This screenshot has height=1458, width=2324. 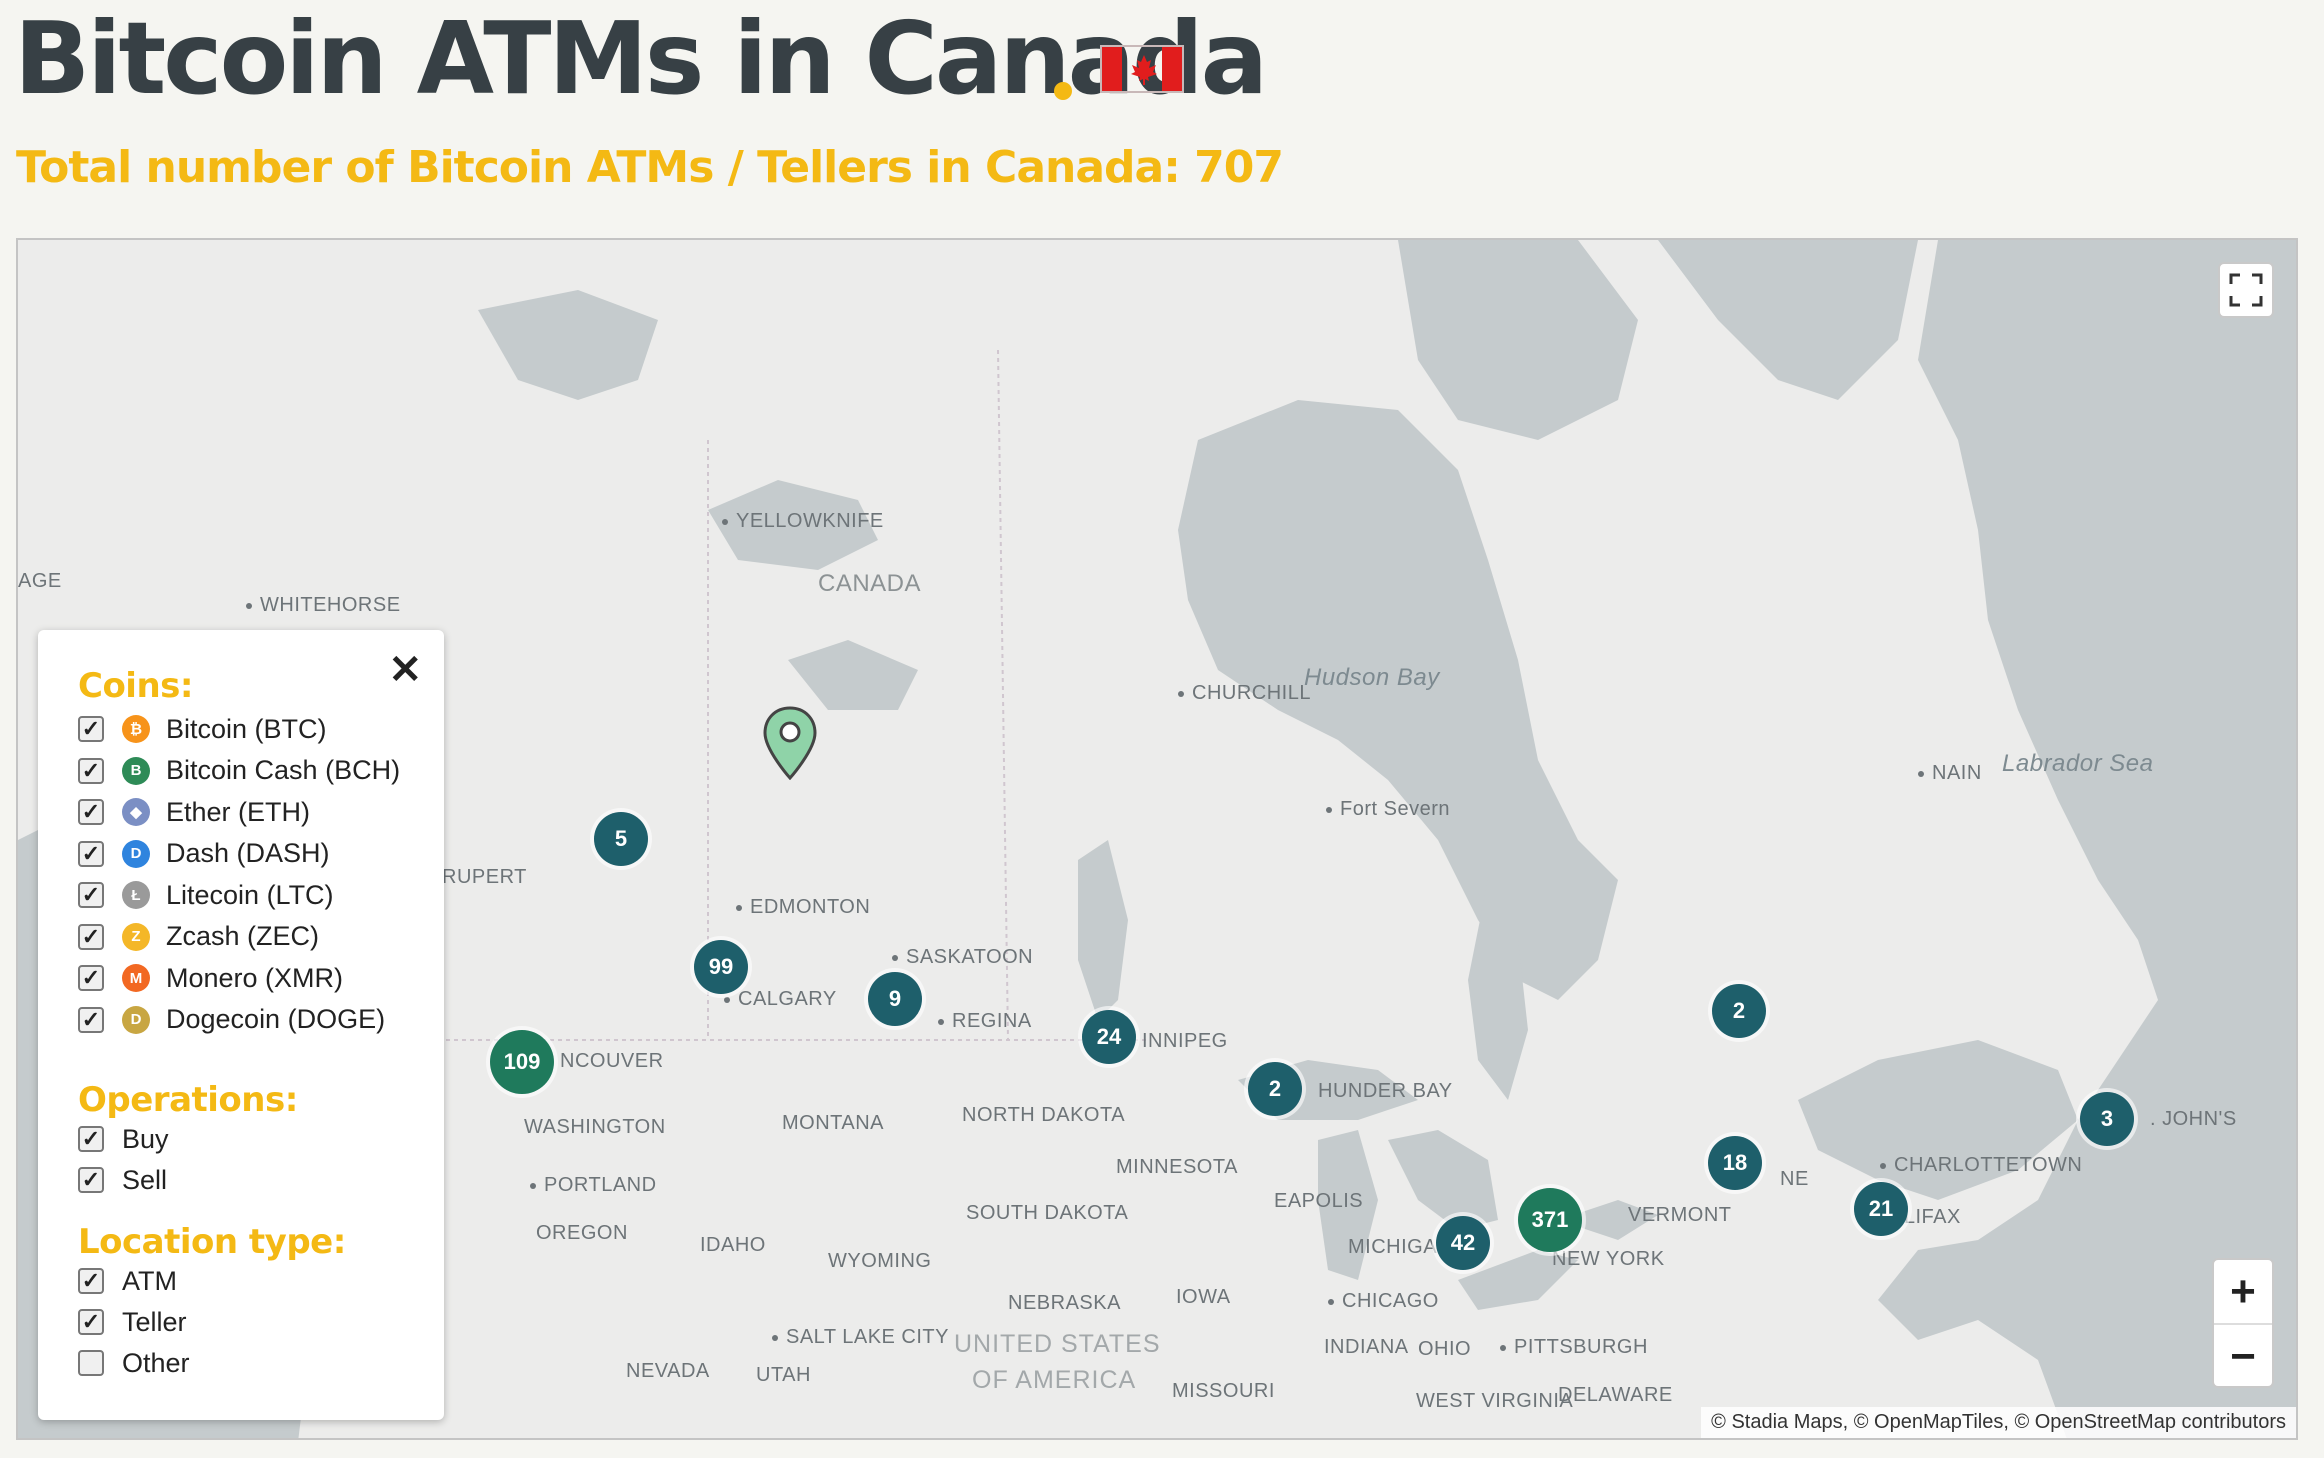 I want to click on operations-section-title: Operations:, so click(x=188, y=1100).